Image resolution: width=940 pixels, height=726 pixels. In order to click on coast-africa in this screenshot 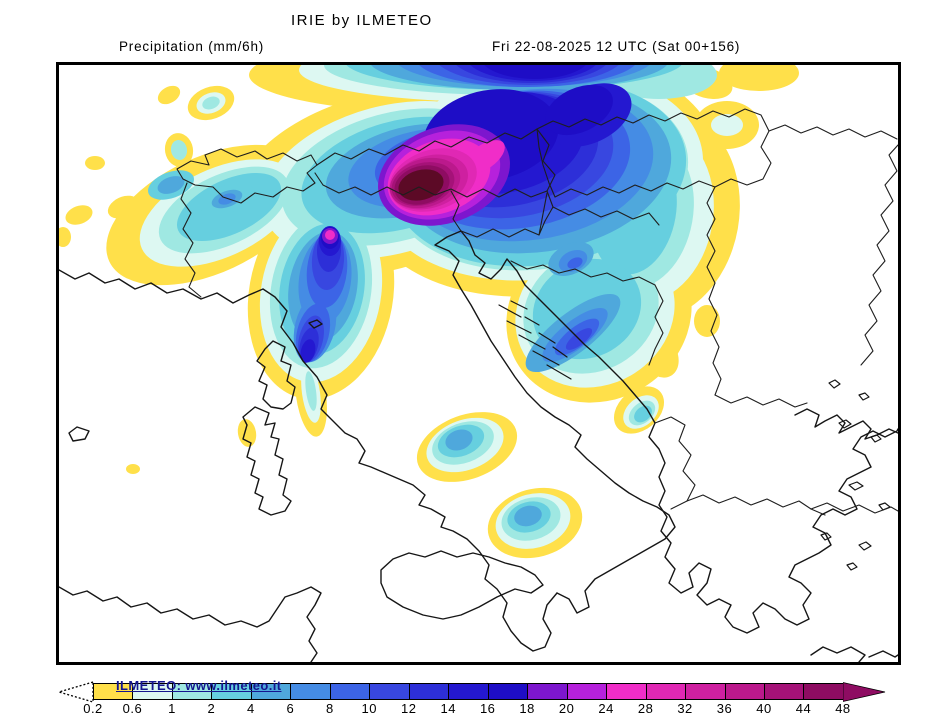, I will do `click(190, 624)`.